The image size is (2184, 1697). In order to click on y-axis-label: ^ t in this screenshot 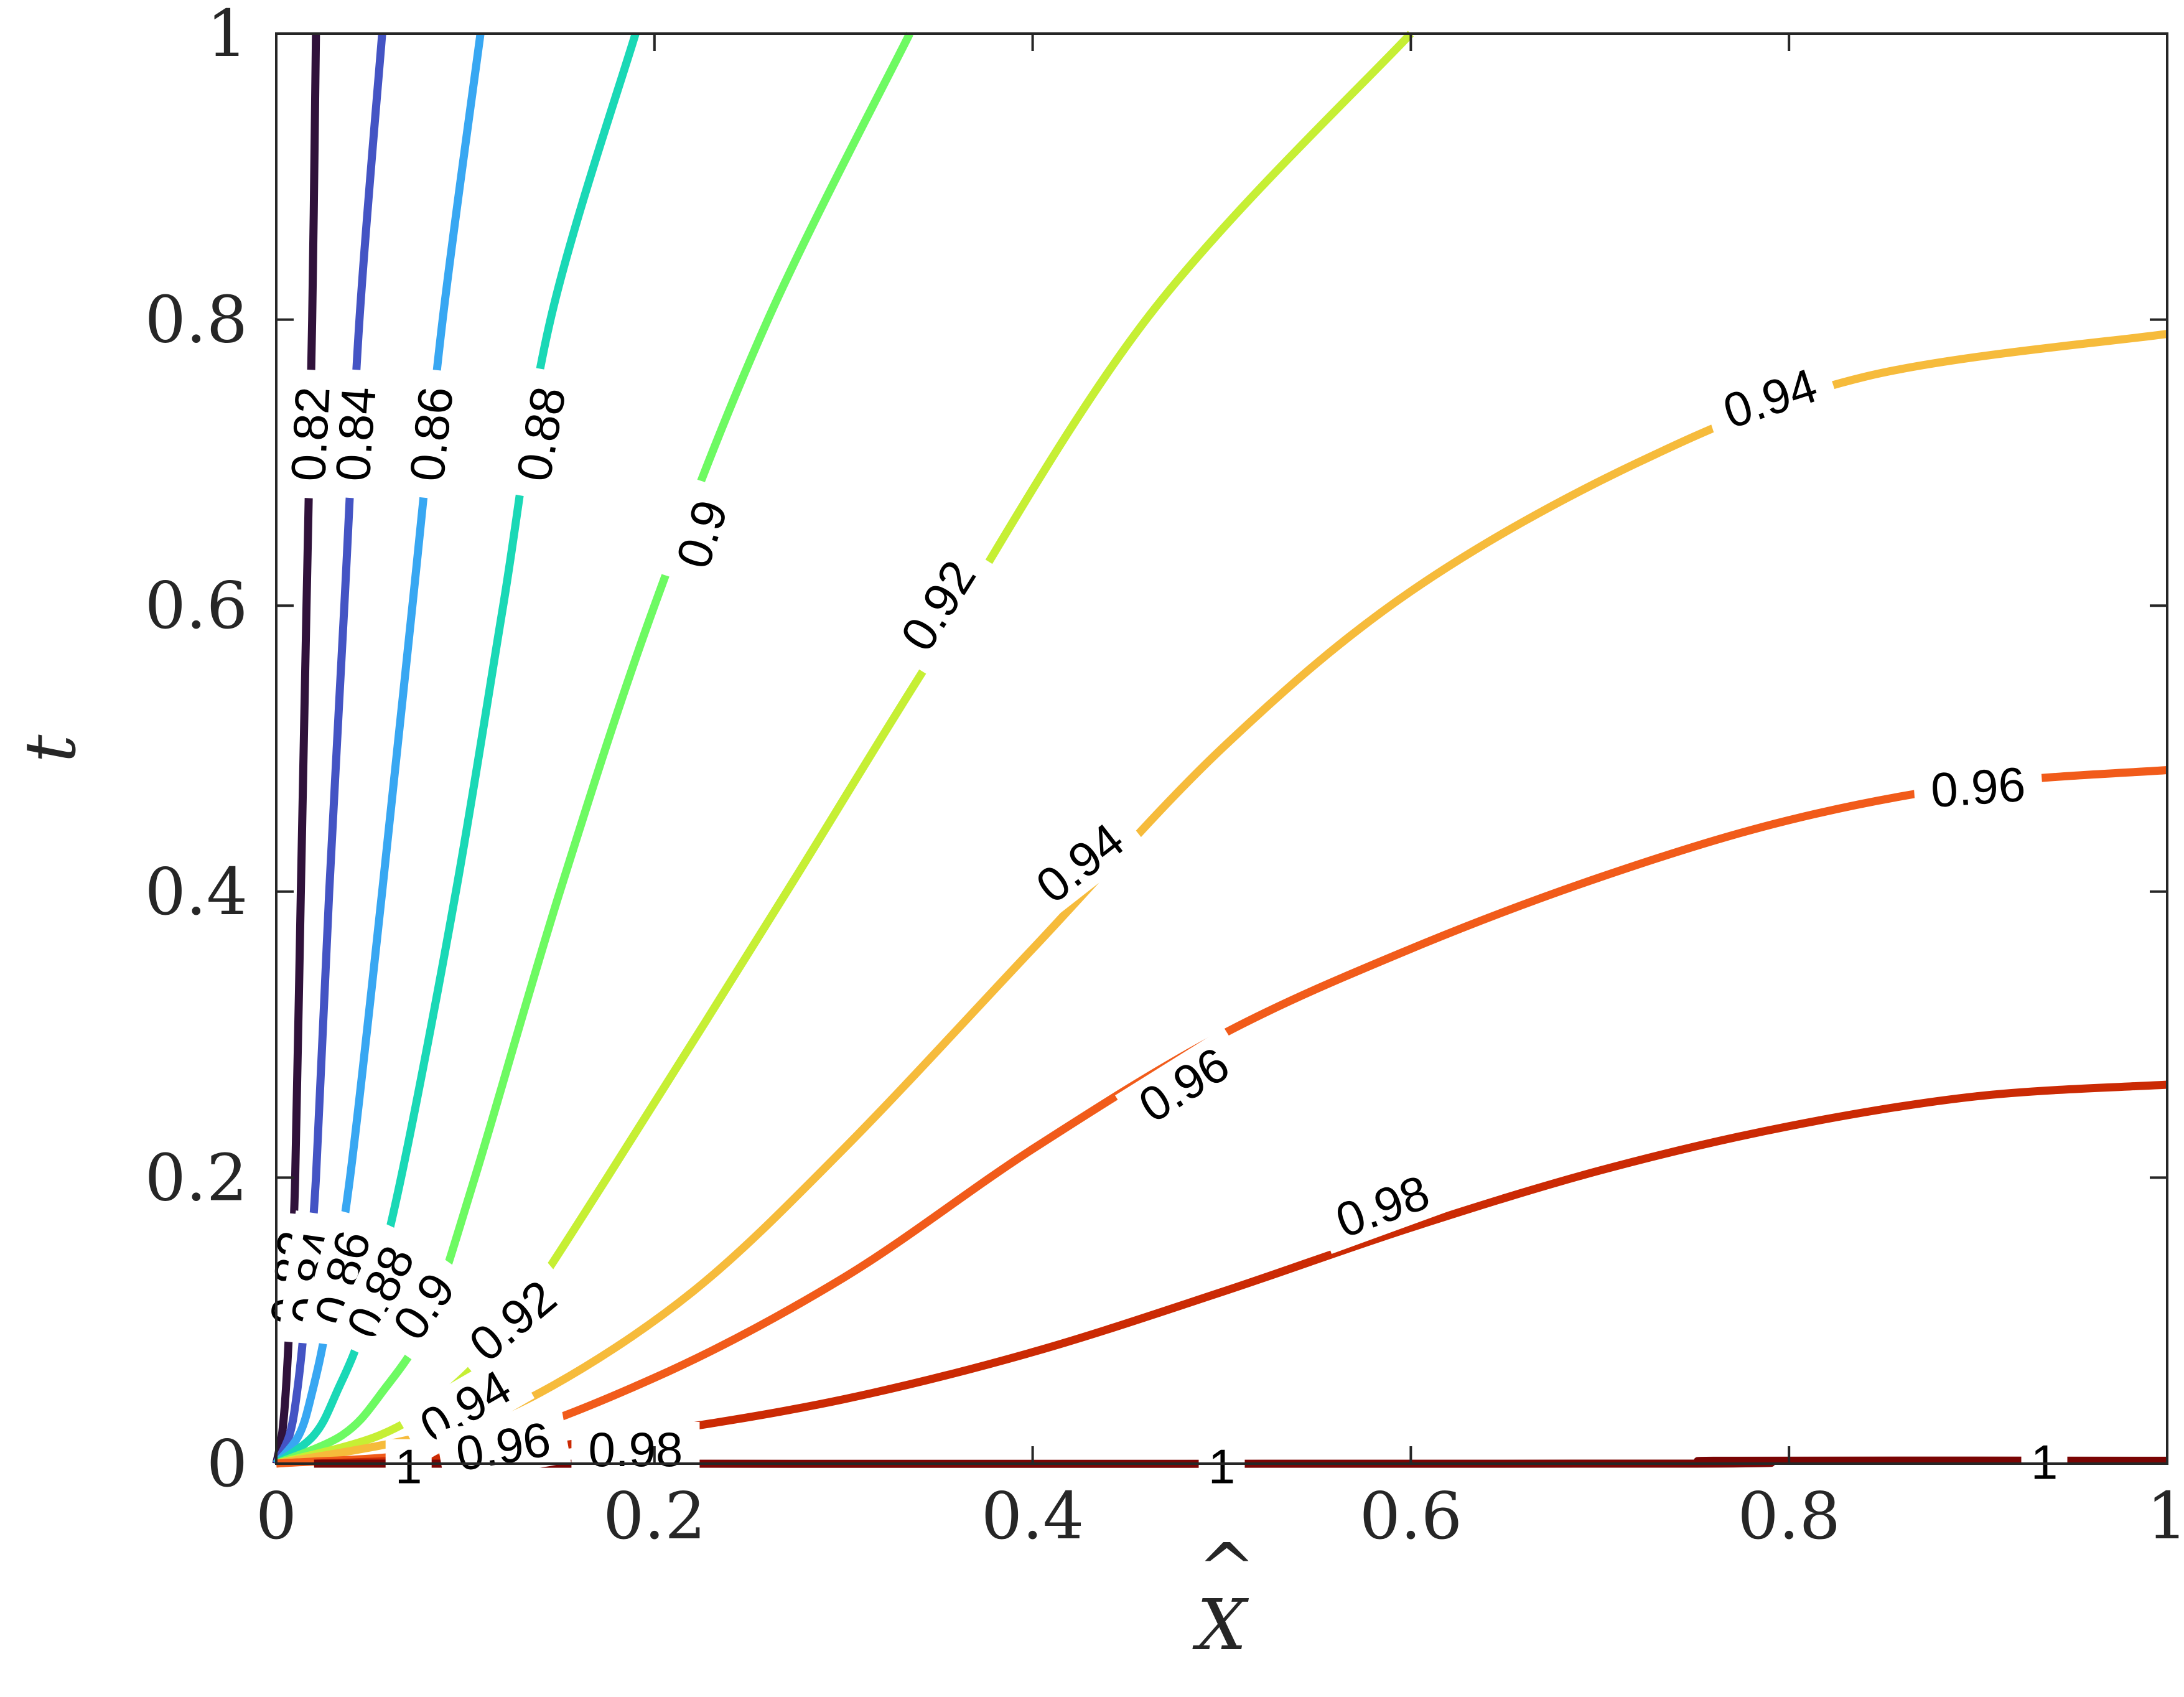, I will do `click(45, 751)`.